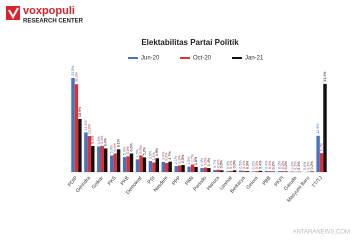  Describe the element at coordinates (49, 11) in the screenshot. I see `logo-name: voxpopuli` at that location.